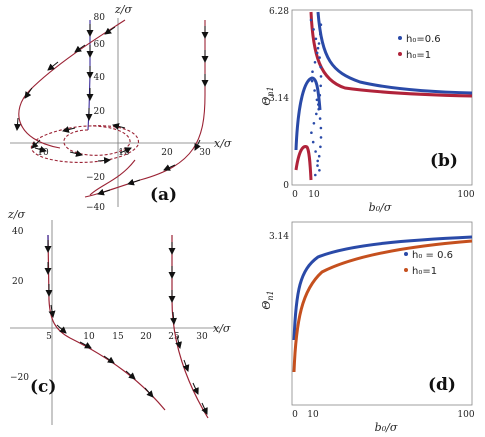 The width and height of the screenshot is (485, 437). Describe the element at coordinates (205, 153) in the screenshot. I see `panel-a-x-tick: 30` at that location.